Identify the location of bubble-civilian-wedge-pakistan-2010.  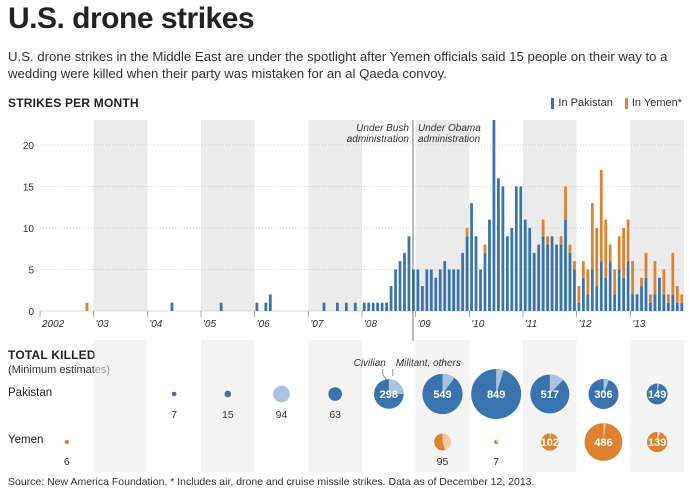
(500, 381).